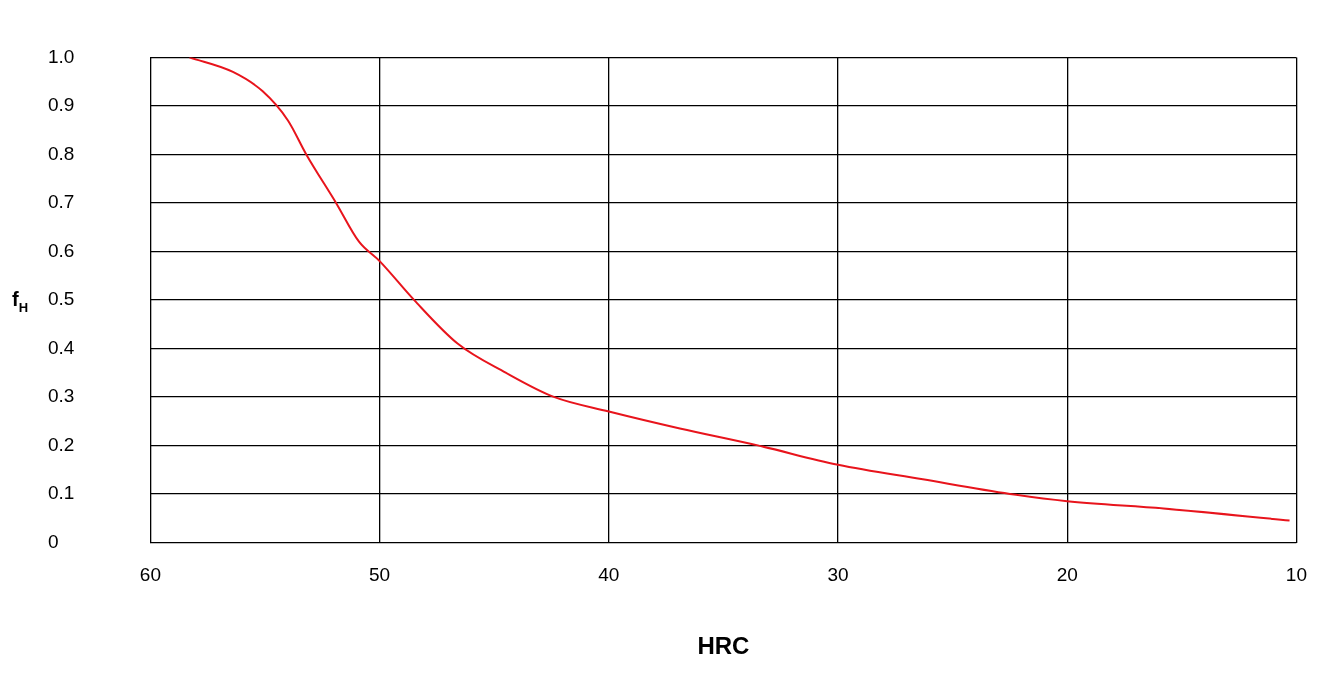 The width and height of the screenshot is (1337, 684). I want to click on x-tick-label: 40, so click(609, 575).